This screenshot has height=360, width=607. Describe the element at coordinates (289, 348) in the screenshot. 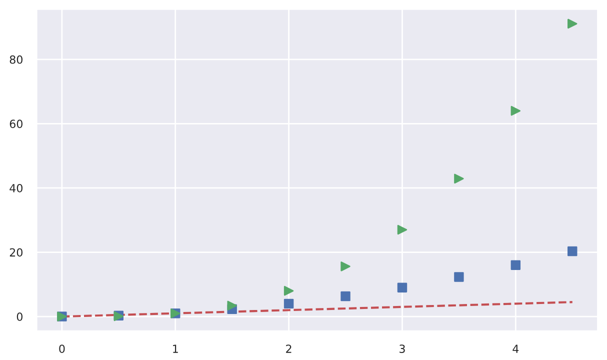

I see `x-tick-label: 2` at that location.